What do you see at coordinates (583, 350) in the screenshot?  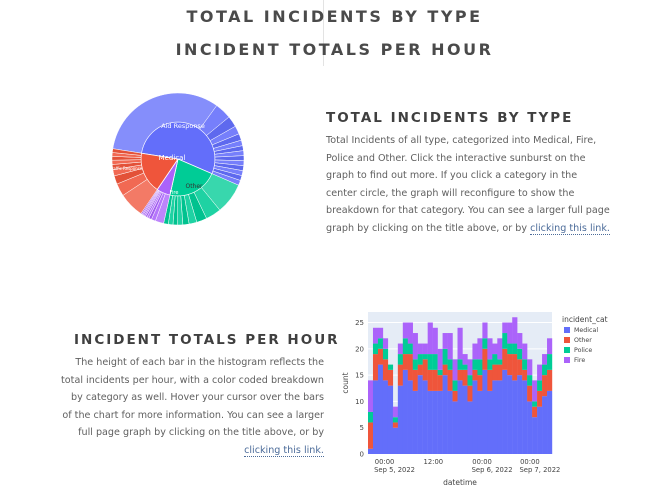 I see `legend-label-police: Police` at bounding box center [583, 350].